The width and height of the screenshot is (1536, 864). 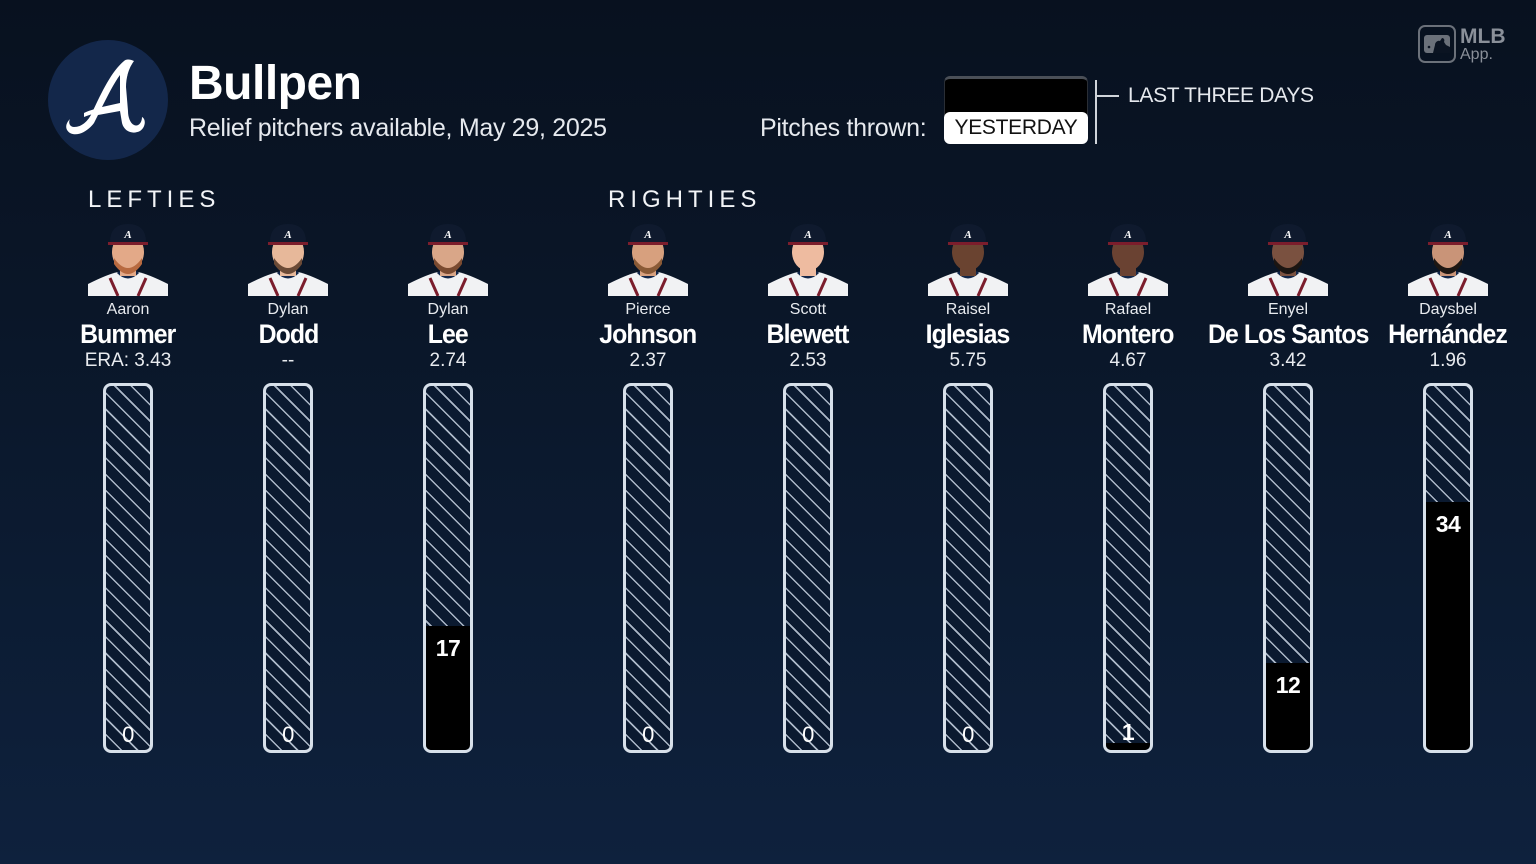 I want to click on player-era: 3.42, so click(x=1288, y=360).